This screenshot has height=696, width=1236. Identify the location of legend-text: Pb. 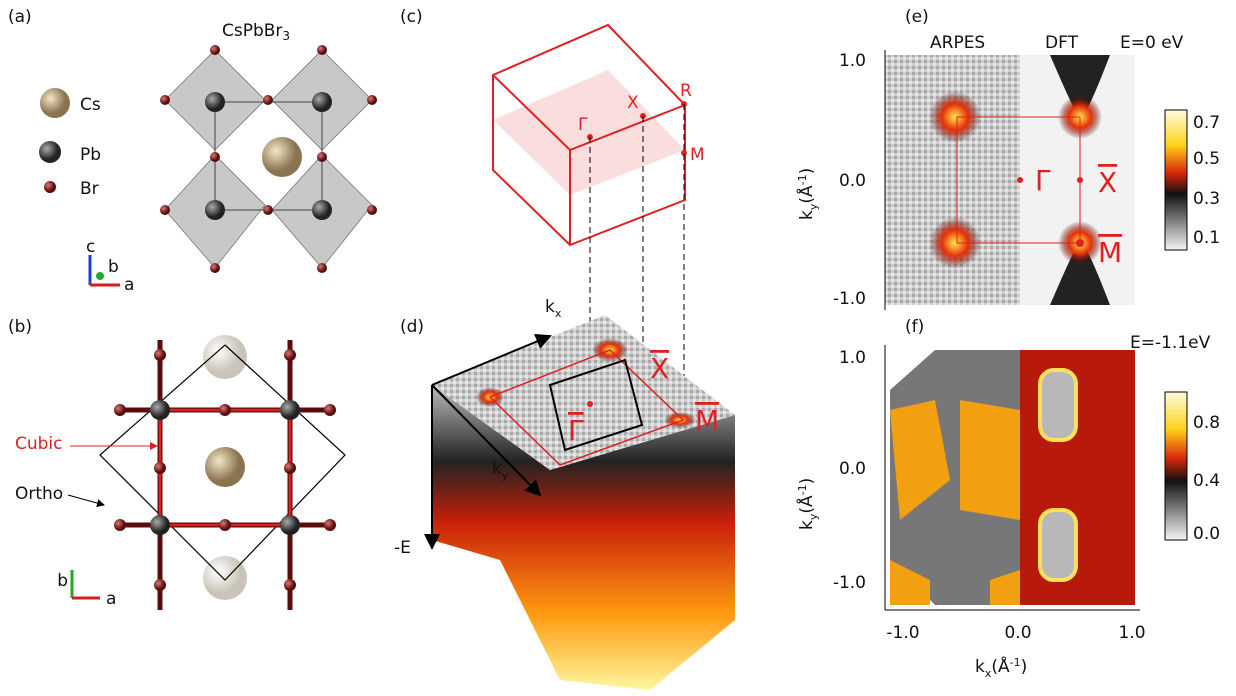
(90, 155).